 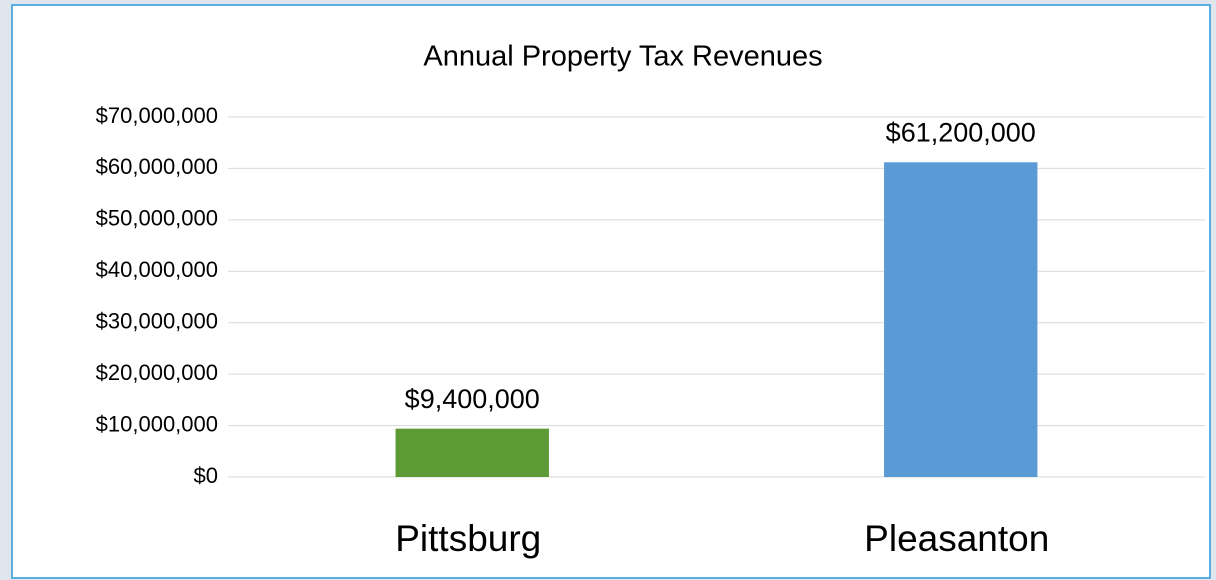 What do you see at coordinates (472, 399) in the screenshot?
I see `data-label: $9,400,000` at bounding box center [472, 399].